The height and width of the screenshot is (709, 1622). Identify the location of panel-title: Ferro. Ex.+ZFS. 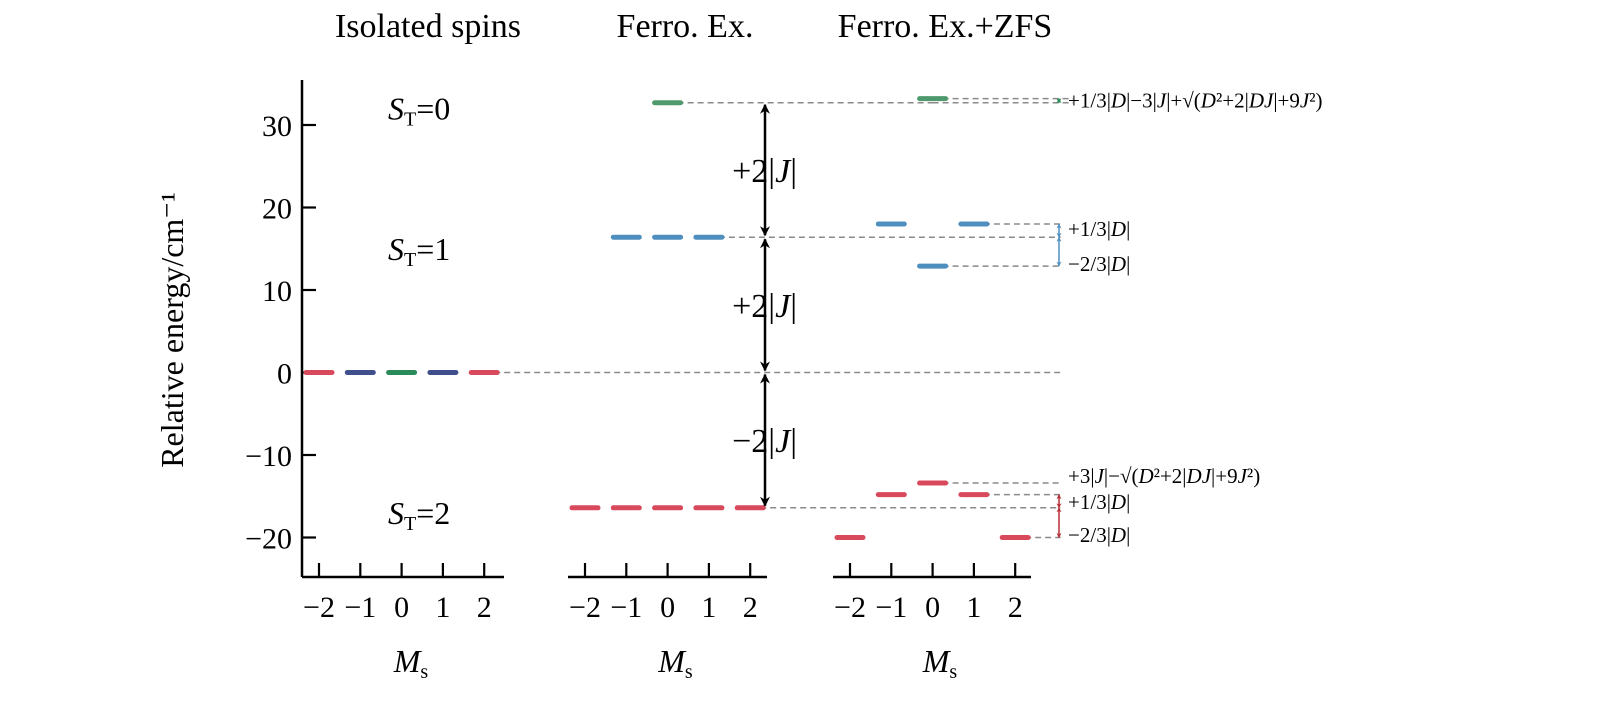
(945, 26).